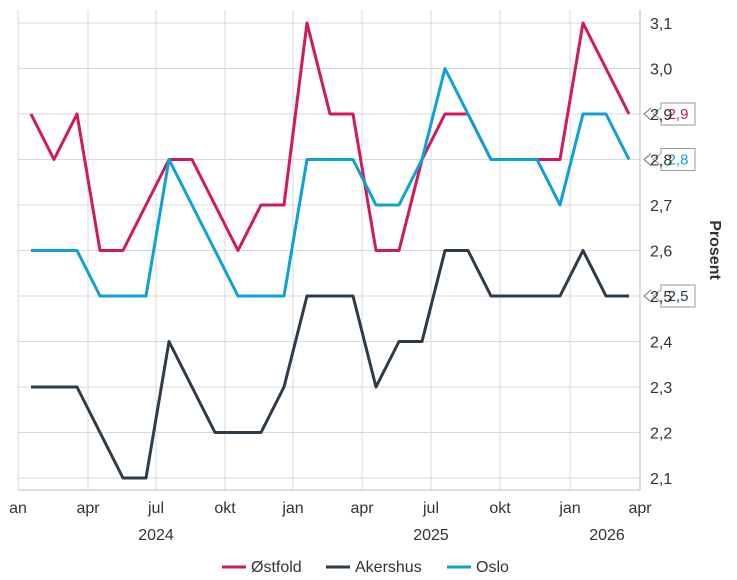  I want to click on end-callout-label-ostfold: 2,9, so click(678, 114).